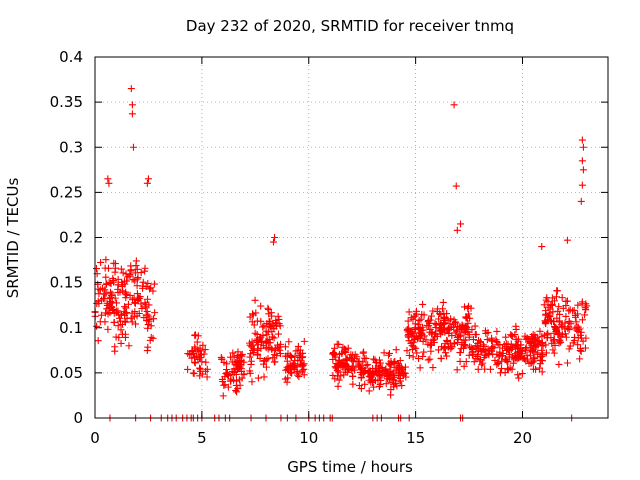 This screenshot has height=480, width=640. Describe the element at coordinates (71, 238) in the screenshot. I see `y-tick-label: 0.2` at that location.